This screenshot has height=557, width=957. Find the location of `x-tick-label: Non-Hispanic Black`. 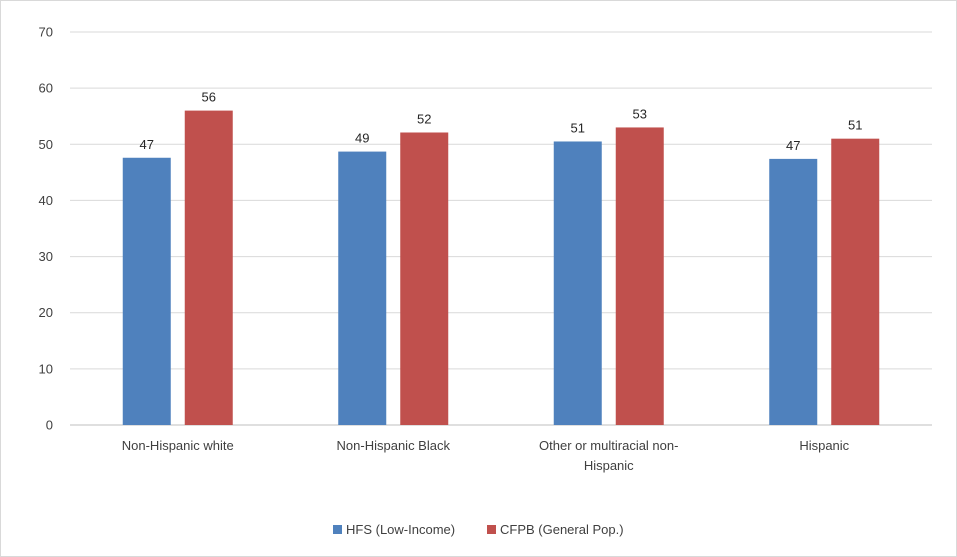

x-tick-label: Non-Hispanic Black is located at coordinates (394, 445).